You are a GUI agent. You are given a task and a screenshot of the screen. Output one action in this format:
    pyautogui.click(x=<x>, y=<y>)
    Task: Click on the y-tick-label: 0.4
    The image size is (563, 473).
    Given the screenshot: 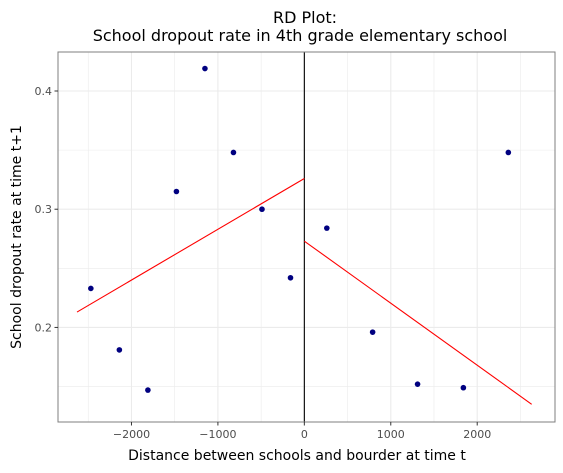 What is the action you would take?
    pyautogui.click(x=44, y=91)
    